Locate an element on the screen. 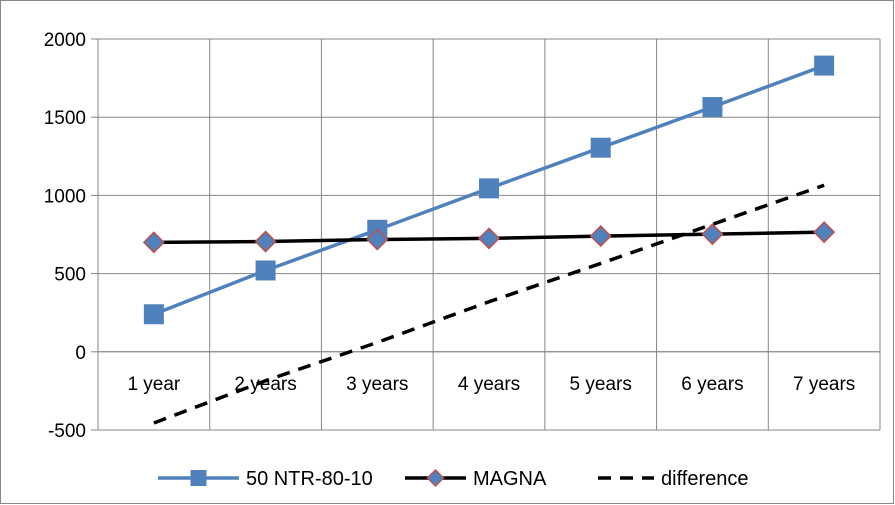 This screenshot has height=505, width=895. legend-item: 50 NTR-80-10 is located at coordinates (265, 479).